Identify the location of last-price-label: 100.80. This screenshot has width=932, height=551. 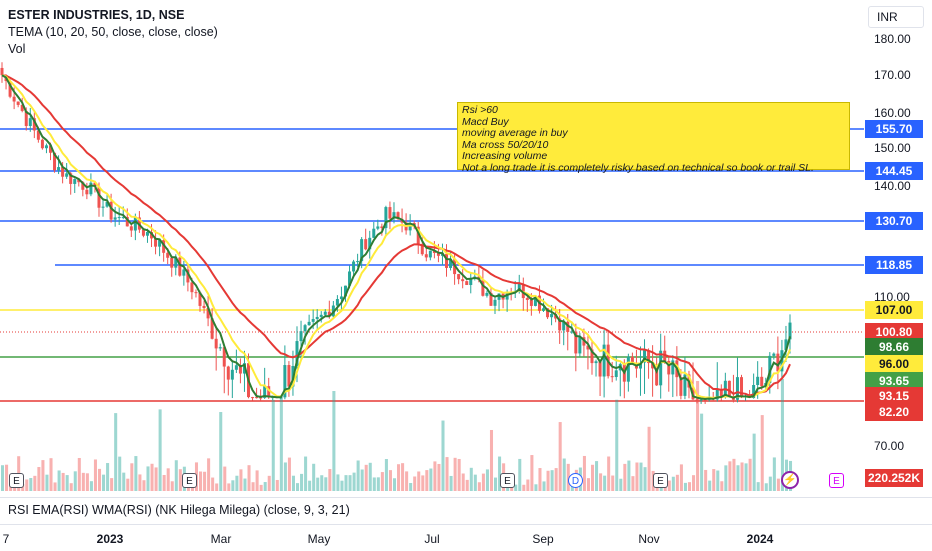
(894, 332).